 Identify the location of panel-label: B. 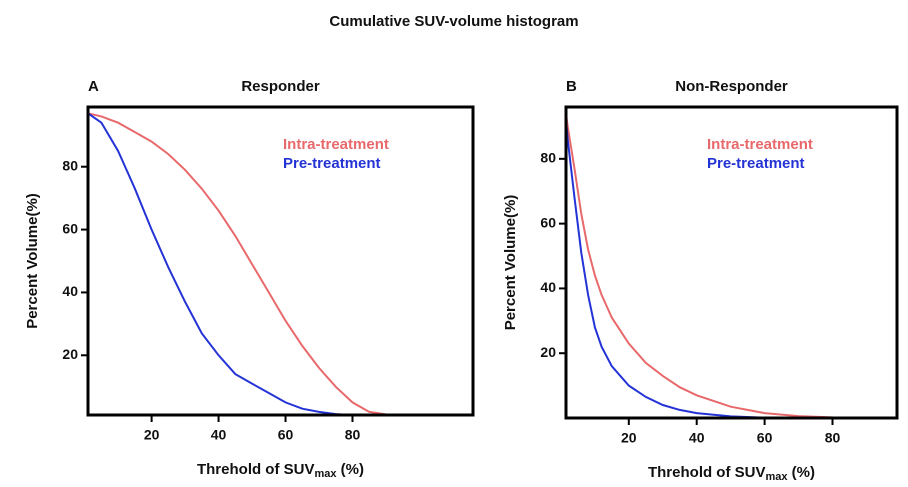
(571, 86).